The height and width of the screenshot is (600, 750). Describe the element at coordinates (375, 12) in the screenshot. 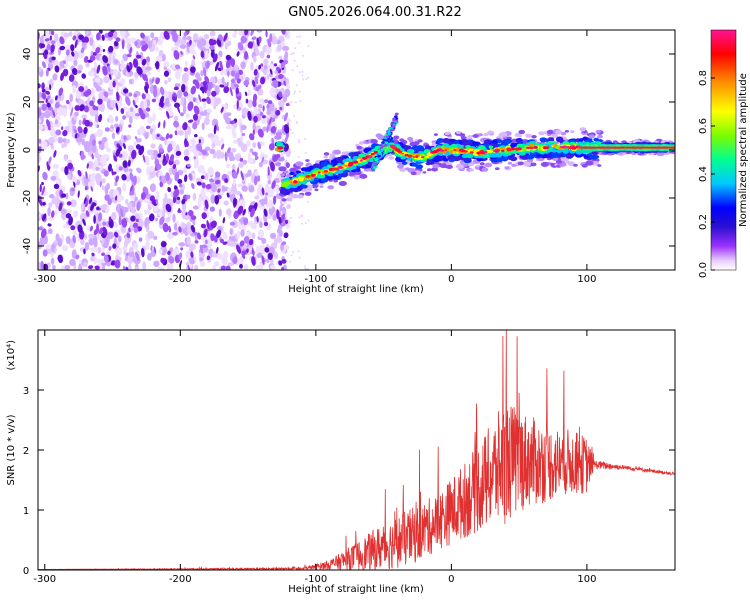

I see `figure-title: GN05.2026.064.00.31.R22` at that location.